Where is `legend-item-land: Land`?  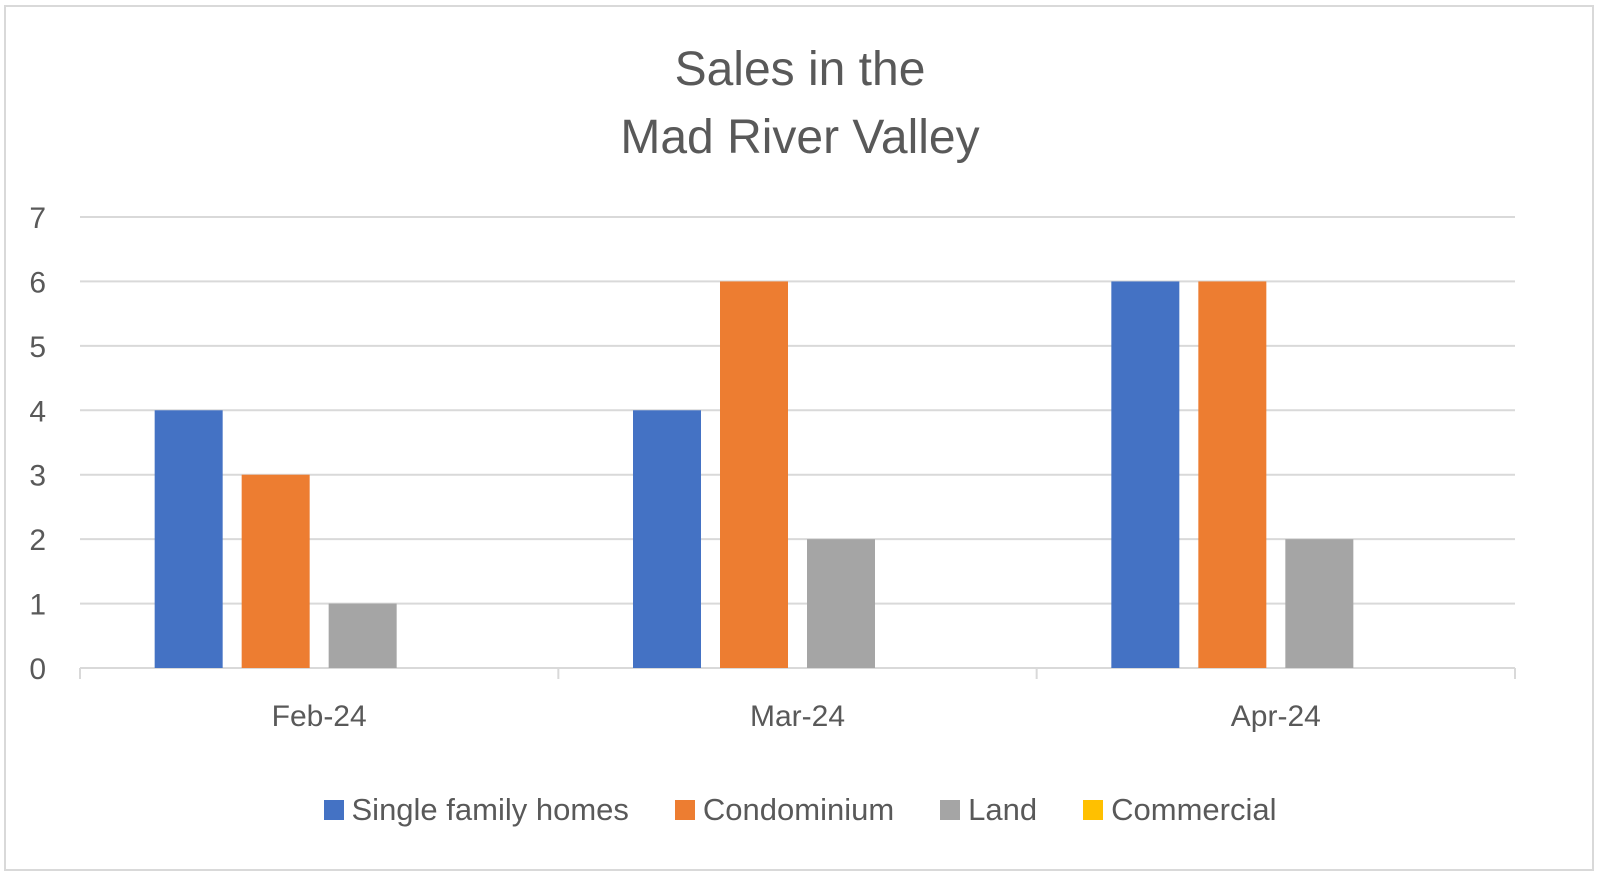
legend-item-land: Land is located at coordinates (988, 810).